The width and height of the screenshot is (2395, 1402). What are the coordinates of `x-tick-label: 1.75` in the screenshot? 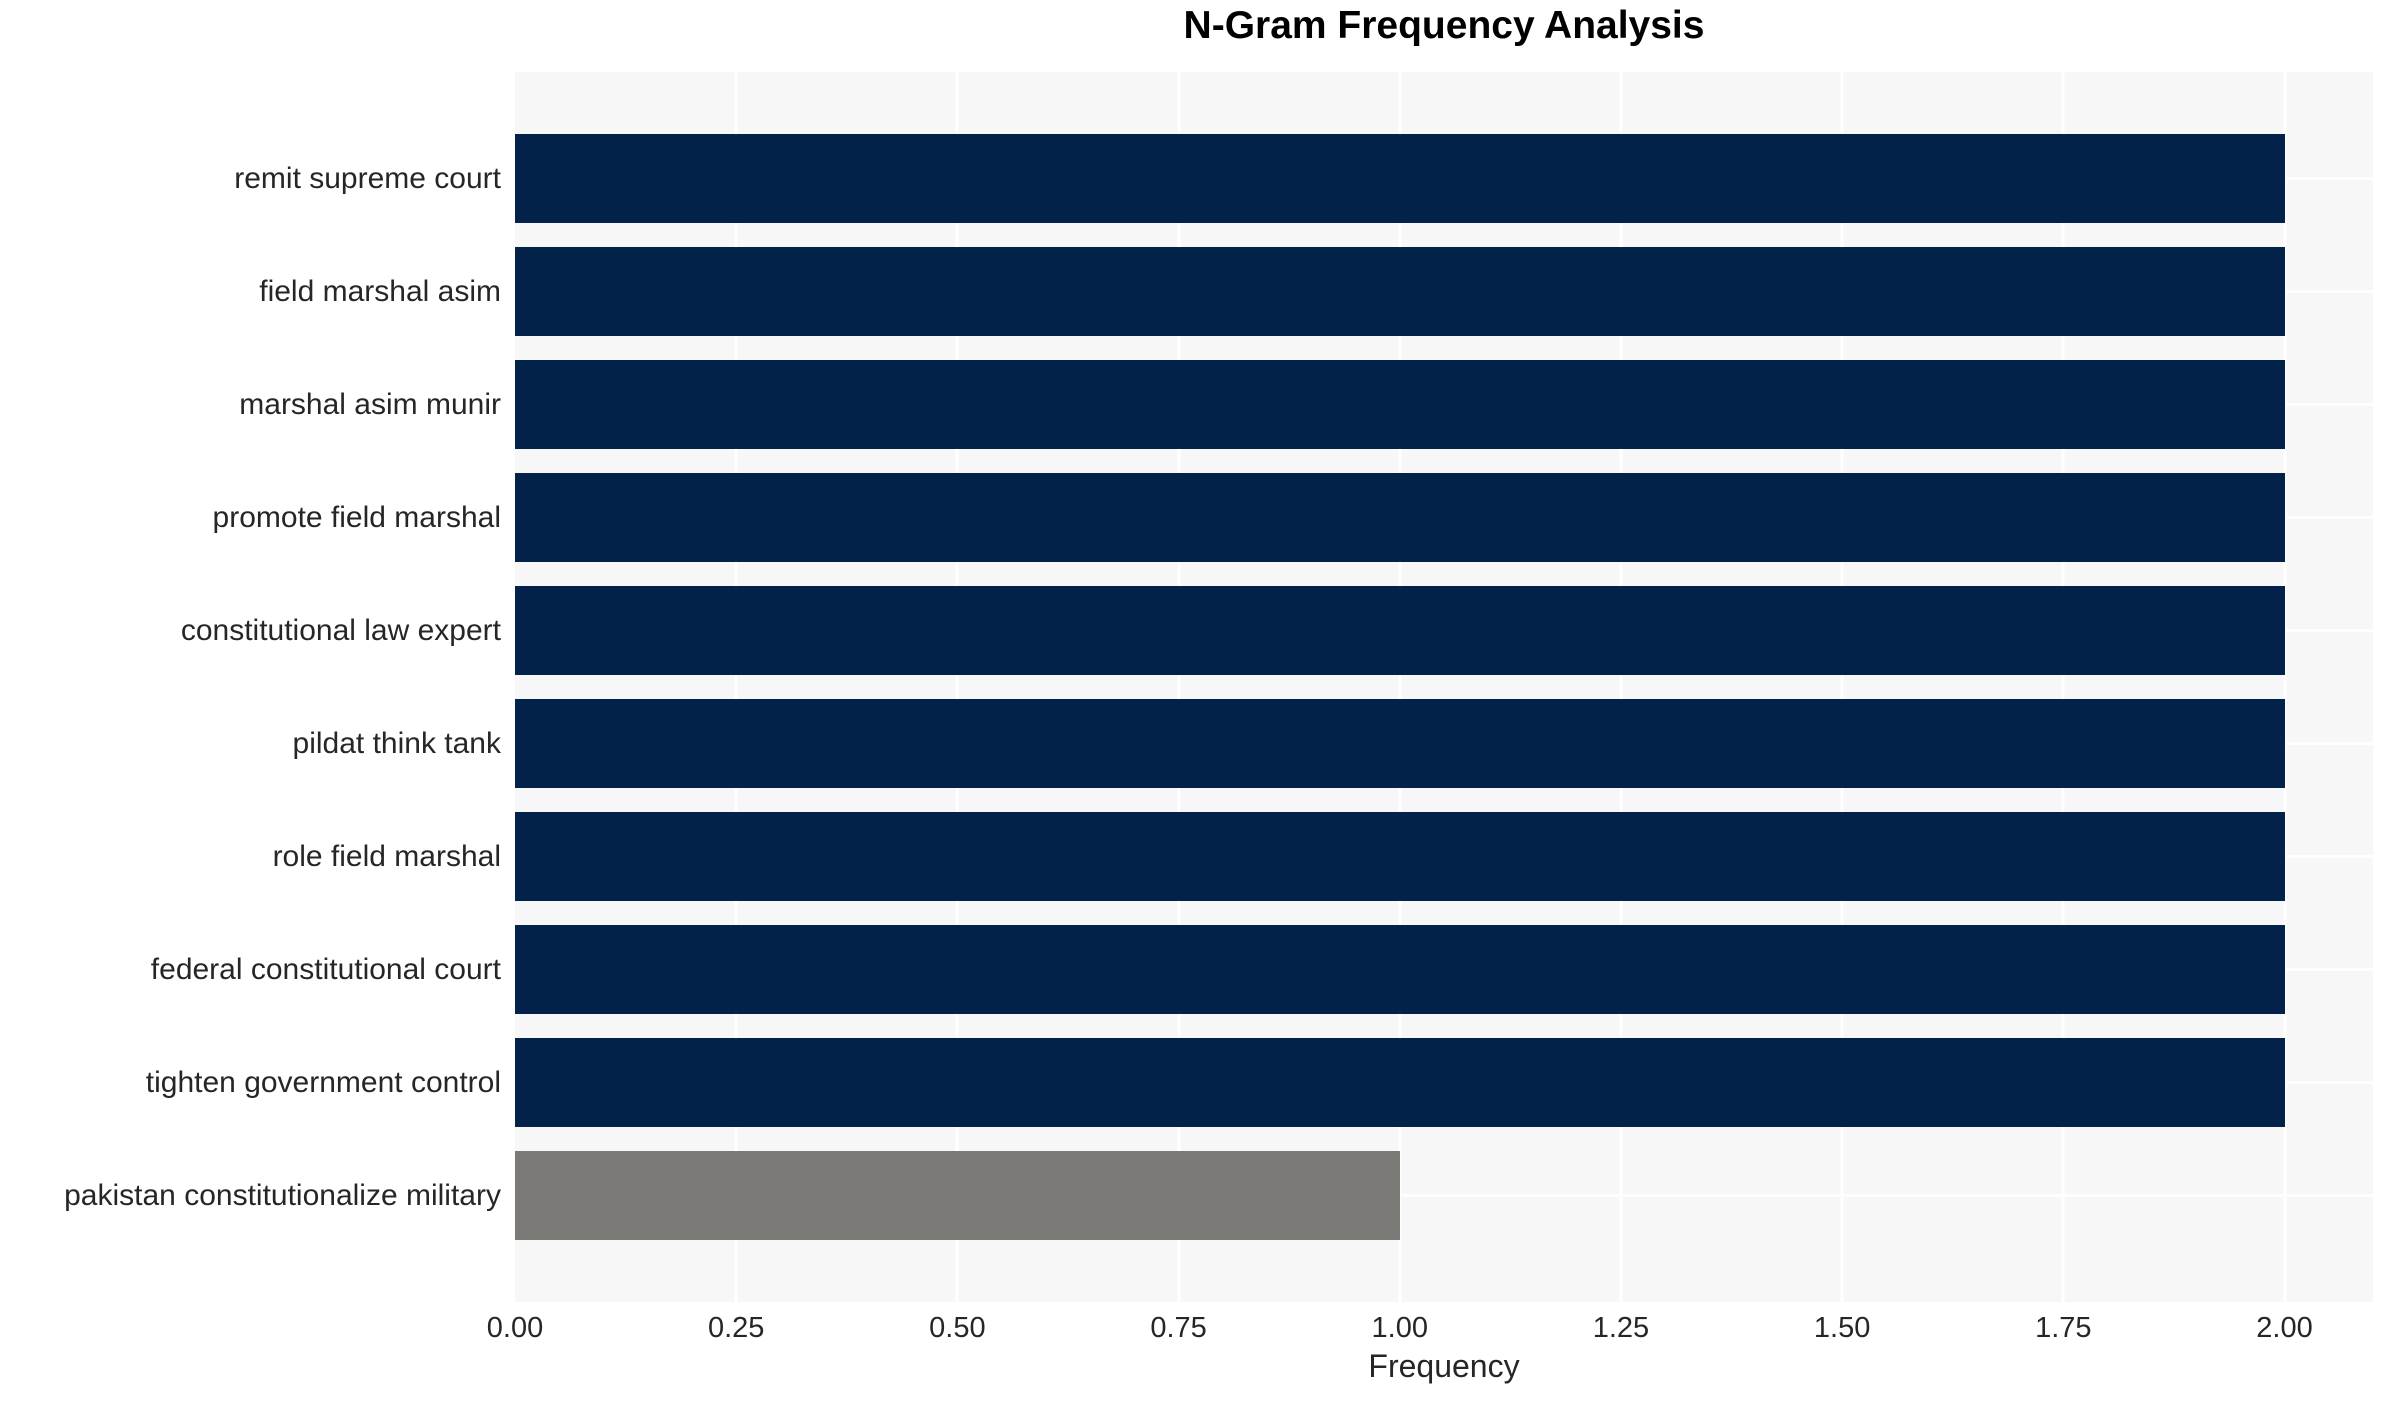 It's located at (2063, 1328).